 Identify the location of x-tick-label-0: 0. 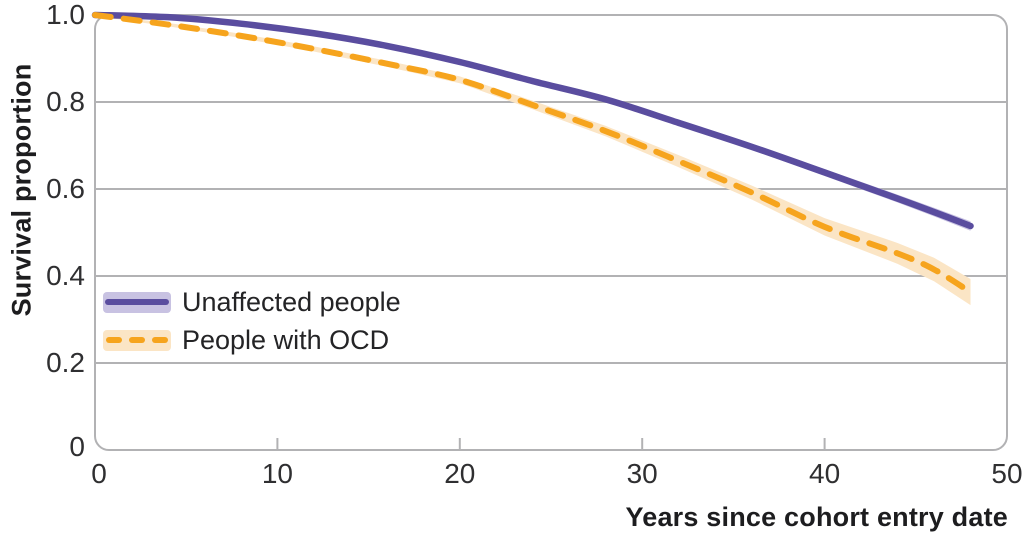
(99, 473).